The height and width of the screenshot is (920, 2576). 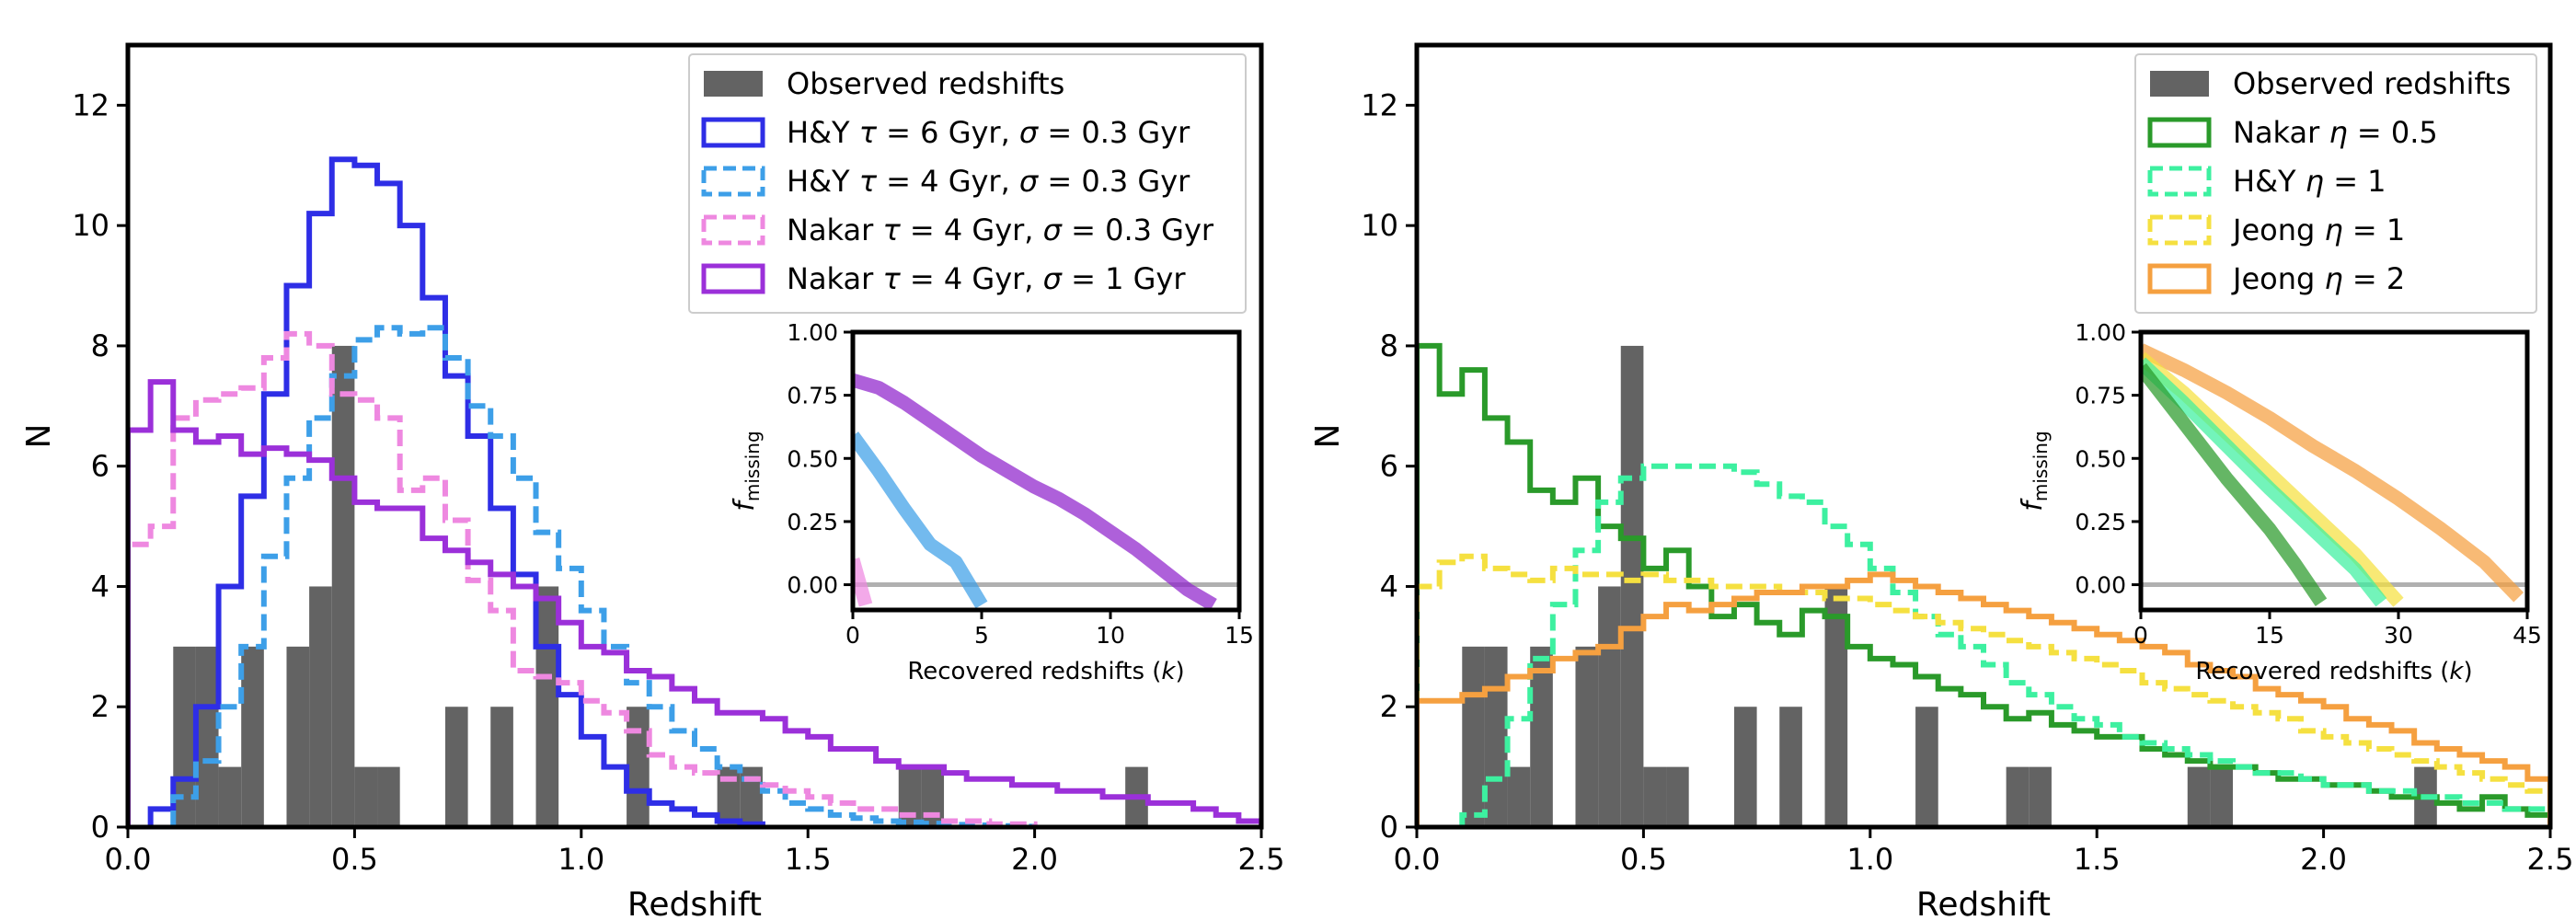 What do you see at coordinates (100, 466) in the screenshot?
I see `y-tick-label: 6` at bounding box center [100, 466].